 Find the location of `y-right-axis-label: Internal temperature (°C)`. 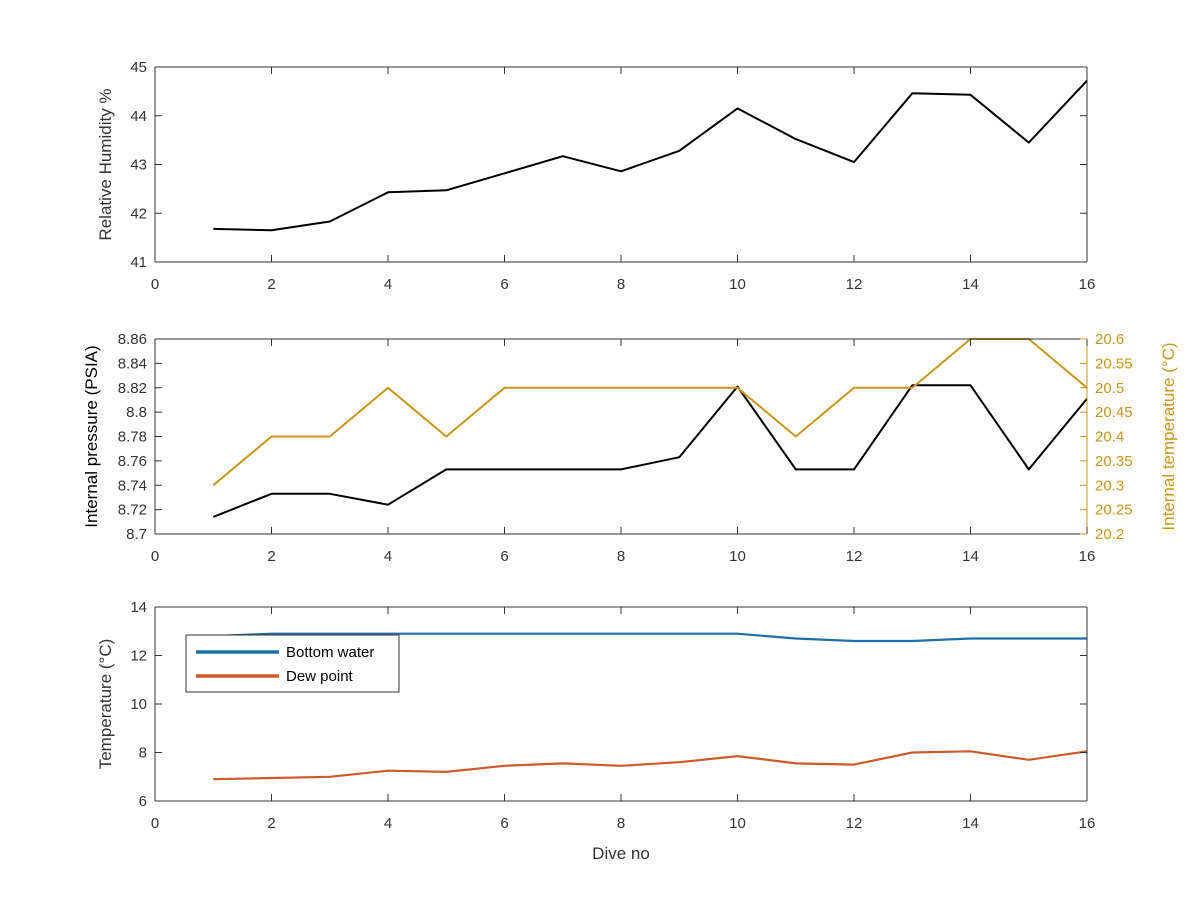

y-right-axis-label: Internal temperature (°C) is located at coordinates (1168, 436).